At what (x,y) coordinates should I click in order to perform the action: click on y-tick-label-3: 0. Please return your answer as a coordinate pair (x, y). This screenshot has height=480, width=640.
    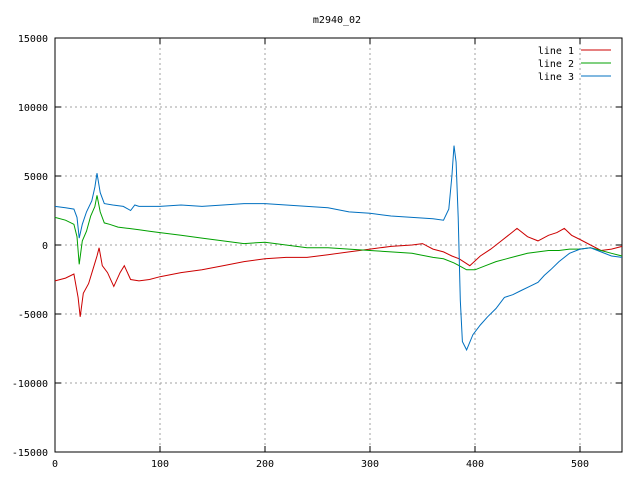
    Looking at the image, I should click on (45, 246).